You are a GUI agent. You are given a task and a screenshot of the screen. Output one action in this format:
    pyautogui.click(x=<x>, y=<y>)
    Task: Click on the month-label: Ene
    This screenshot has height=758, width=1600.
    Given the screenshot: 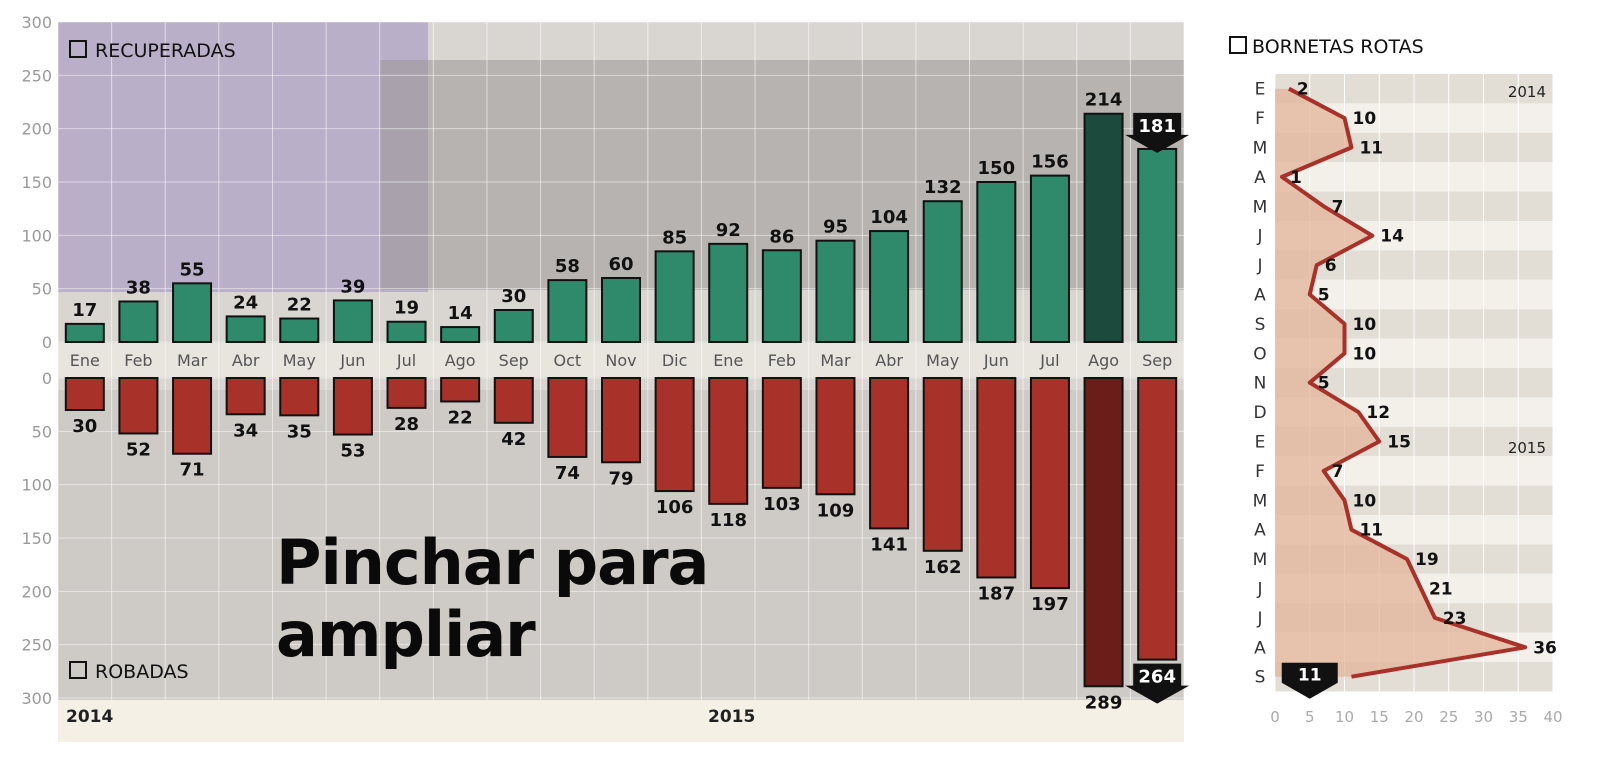 What is the action you would take?
    pyautogui.click(x=85, y=360)
    